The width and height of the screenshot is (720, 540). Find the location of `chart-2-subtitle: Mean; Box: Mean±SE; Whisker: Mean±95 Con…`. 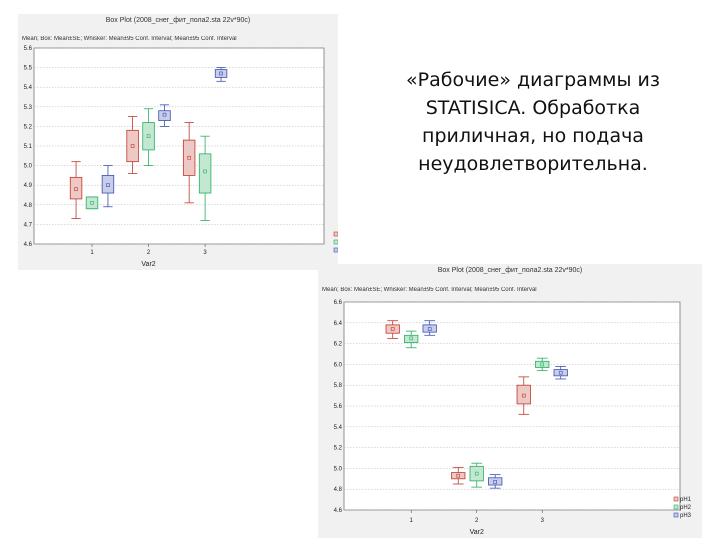

chart-2-subtitle: Mean; Box: Mean±SE; Whisker: Mean±95 Con… is located at coordinates (429, 290).